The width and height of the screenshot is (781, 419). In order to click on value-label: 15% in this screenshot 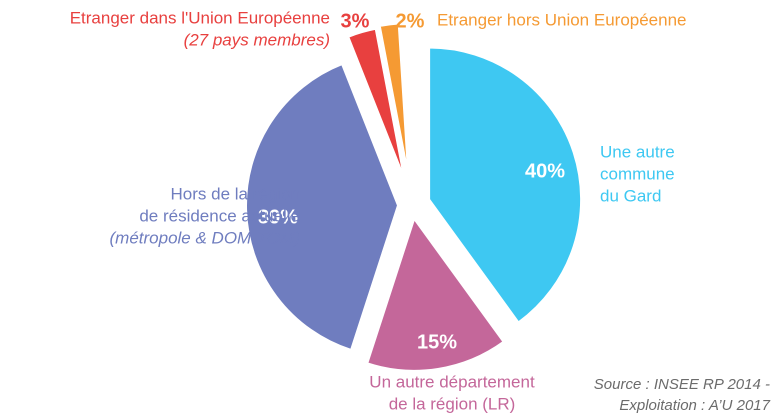, I will do `click(437, 342)`.